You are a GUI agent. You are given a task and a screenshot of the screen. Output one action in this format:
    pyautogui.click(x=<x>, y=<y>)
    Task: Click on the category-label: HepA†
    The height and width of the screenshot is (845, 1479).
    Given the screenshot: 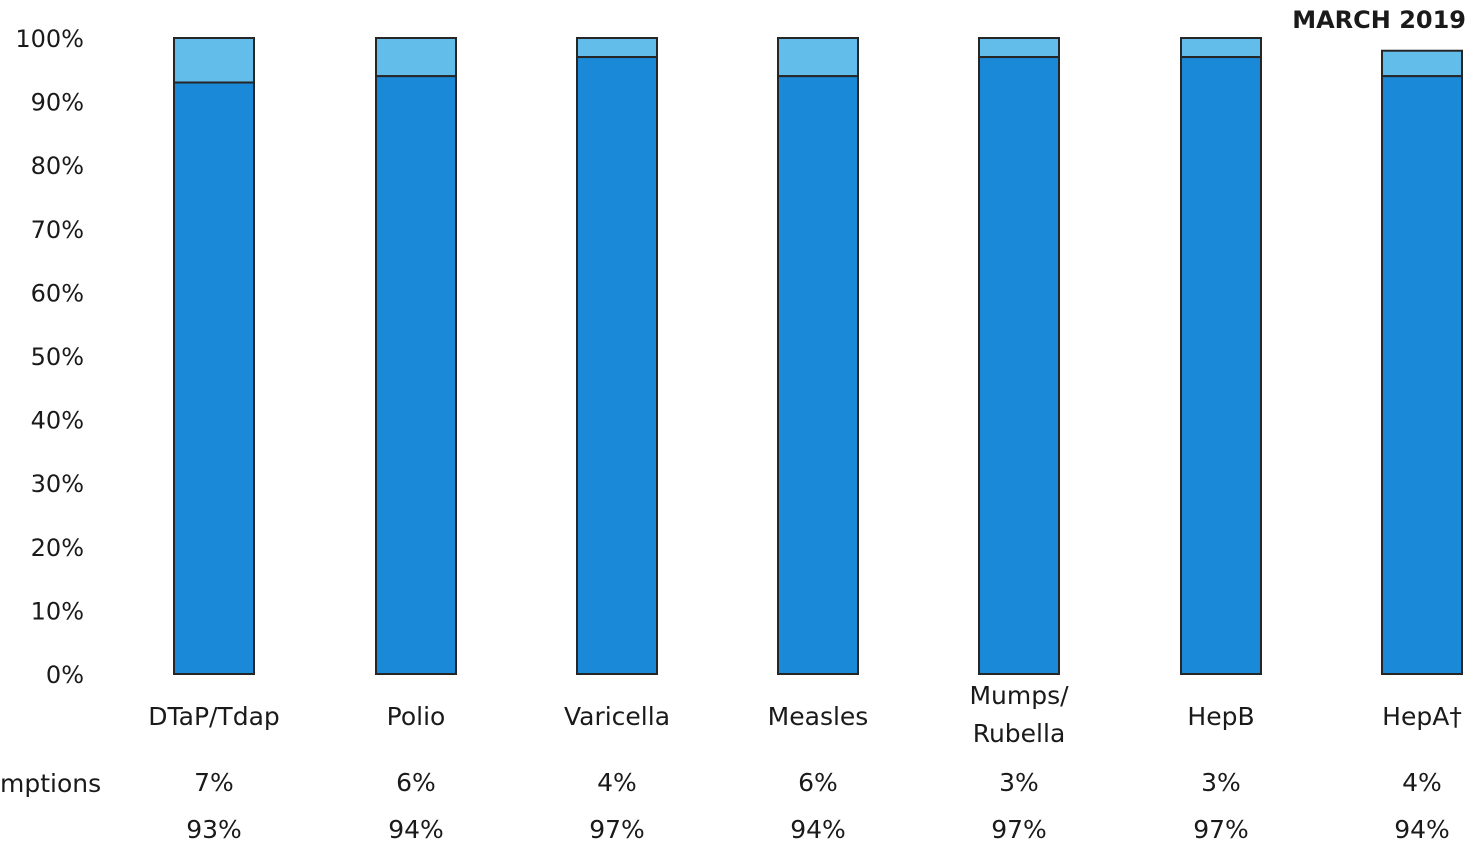 What is the action you would take?
    pyautogui.click(x=1422, y=716)
    